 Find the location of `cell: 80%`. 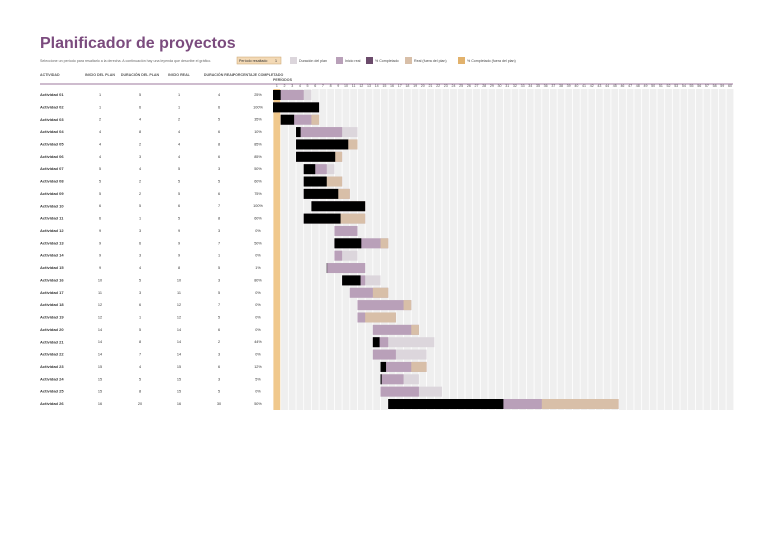

cell: 80% is located at coordinates (258, 280).